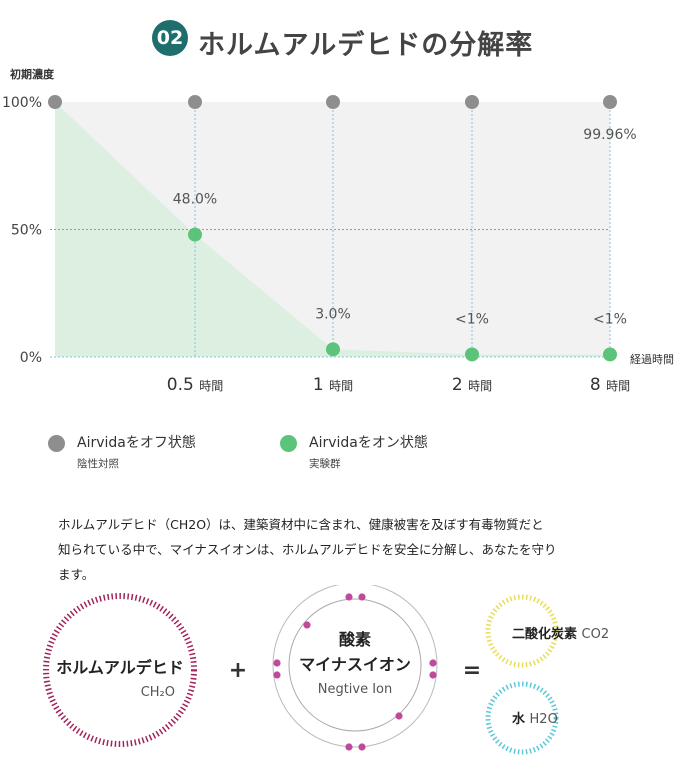 The image size is (700, 768). I want to click on on-data-label: 3.0%, so click(333, 314).